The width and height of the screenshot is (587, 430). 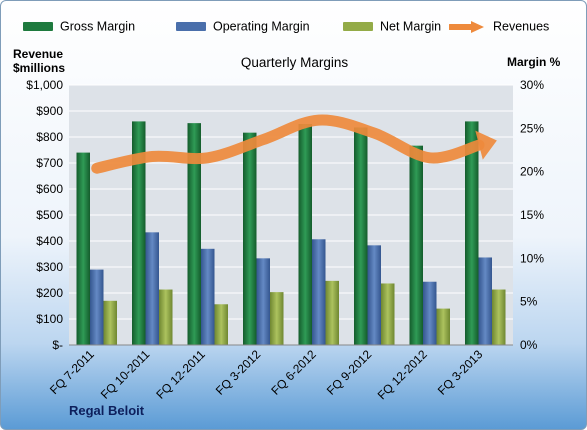 I want to click on x-tick-label: FQ 9-2012, so click(x=349, y=372).